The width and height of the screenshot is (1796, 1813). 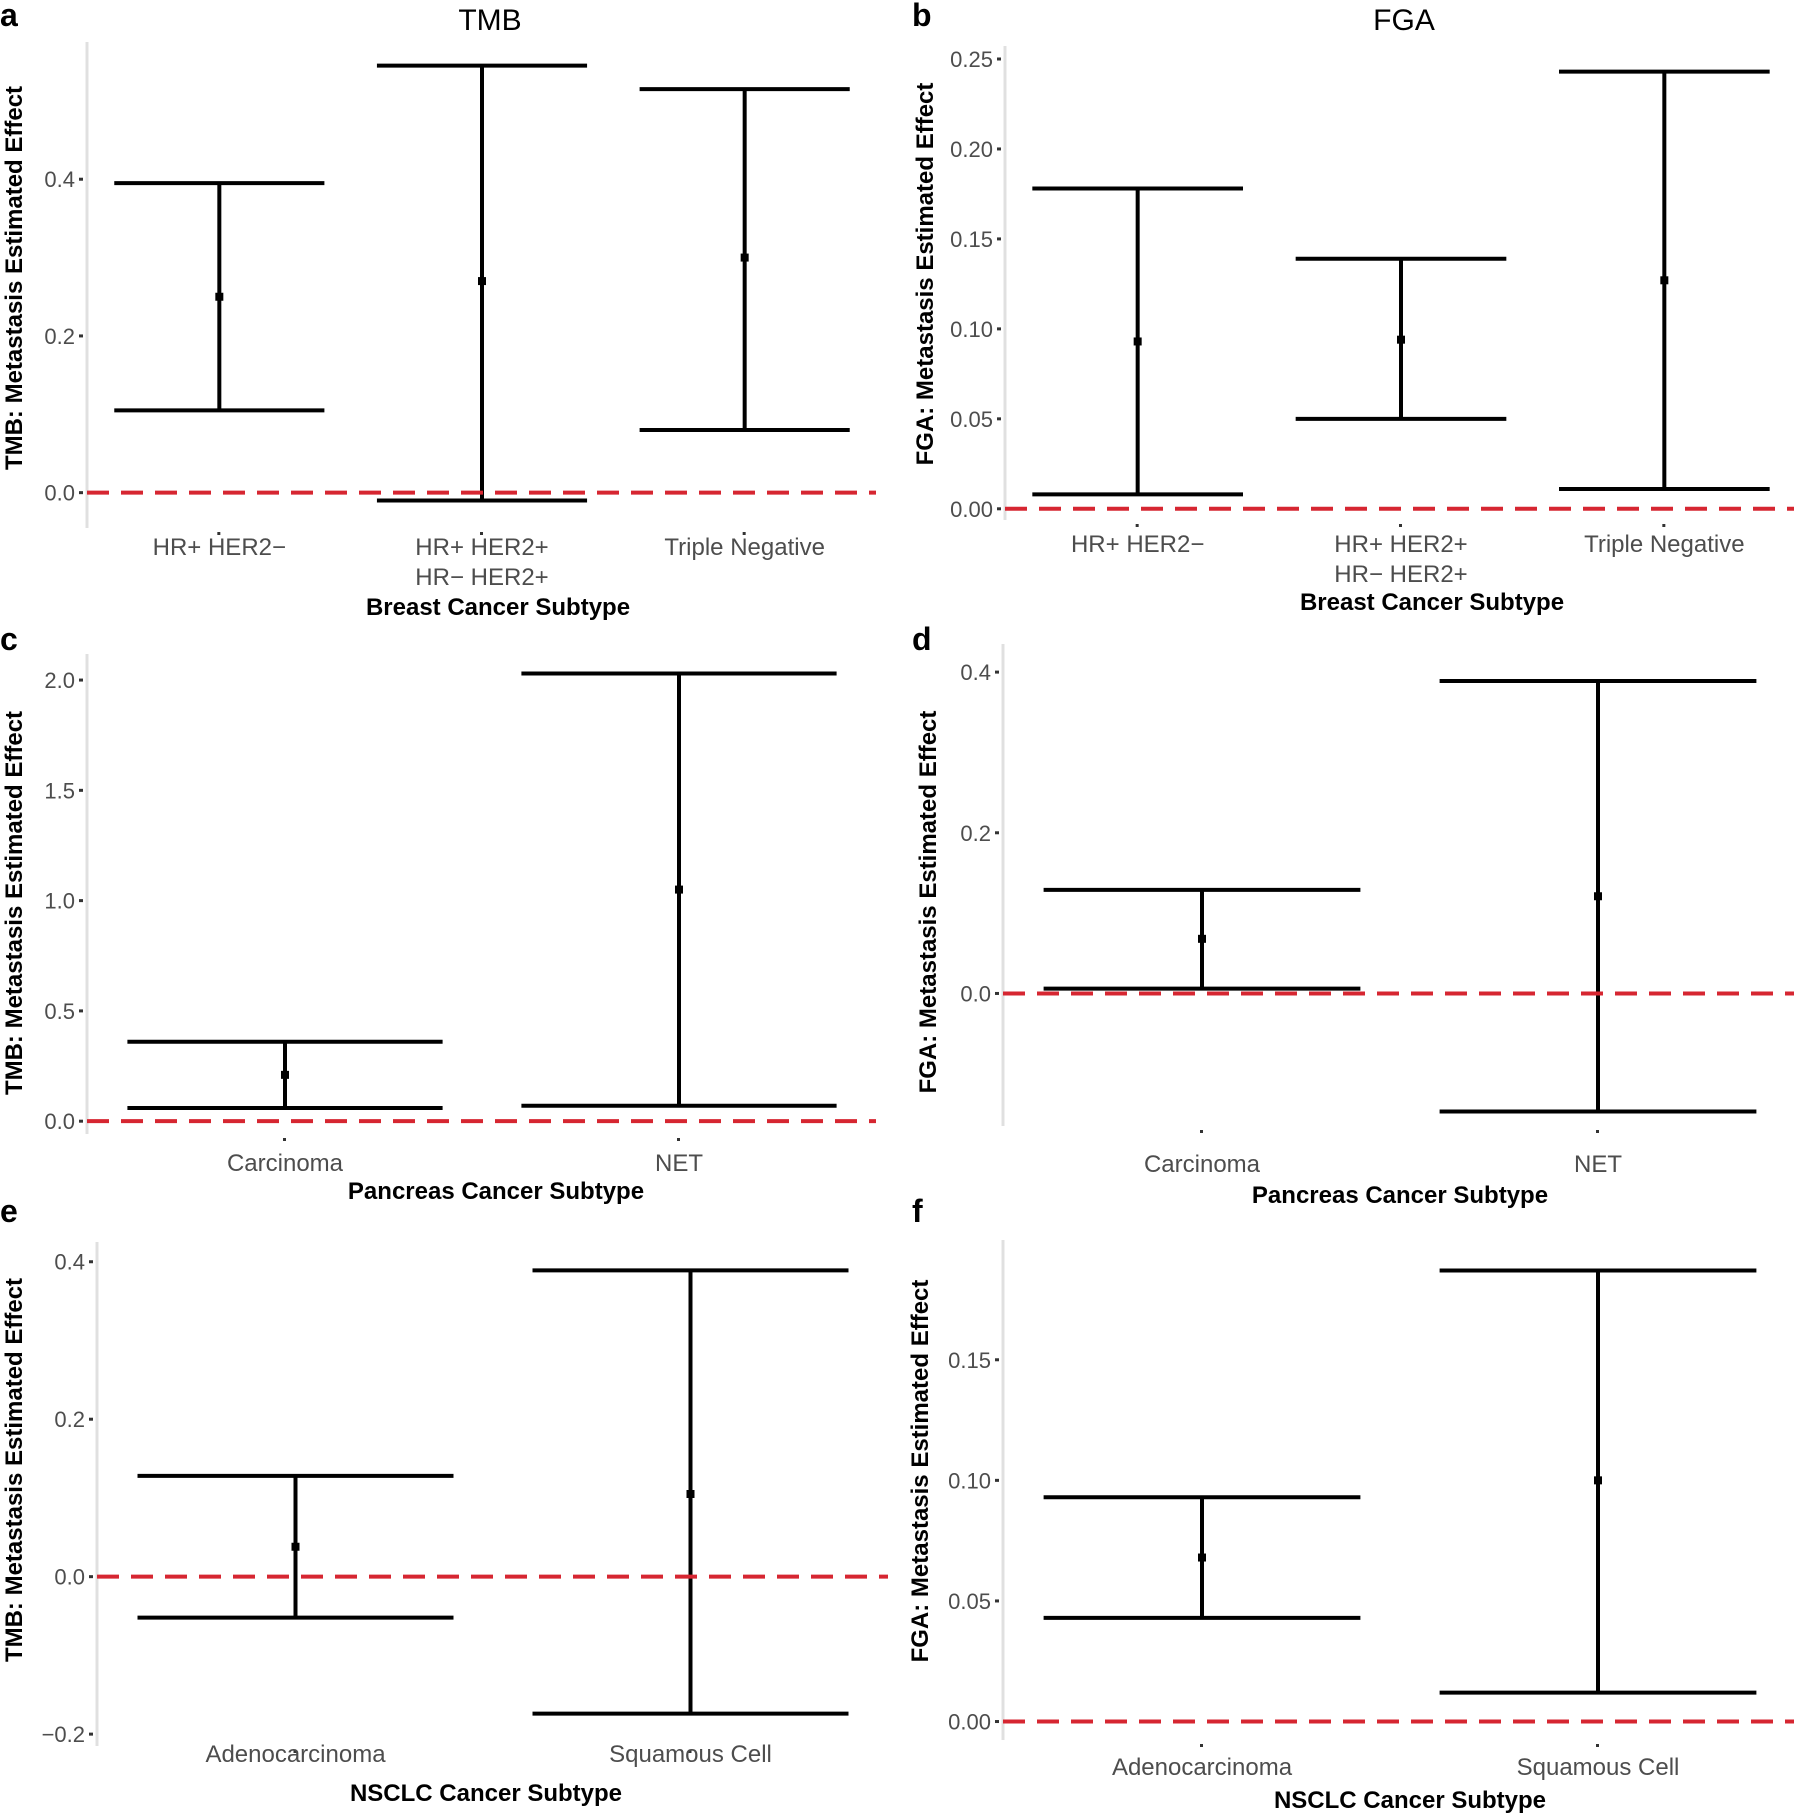 I want to click on panel-b-xlabel: Breast Cancer Subtype, so click(x=1432, y=602).